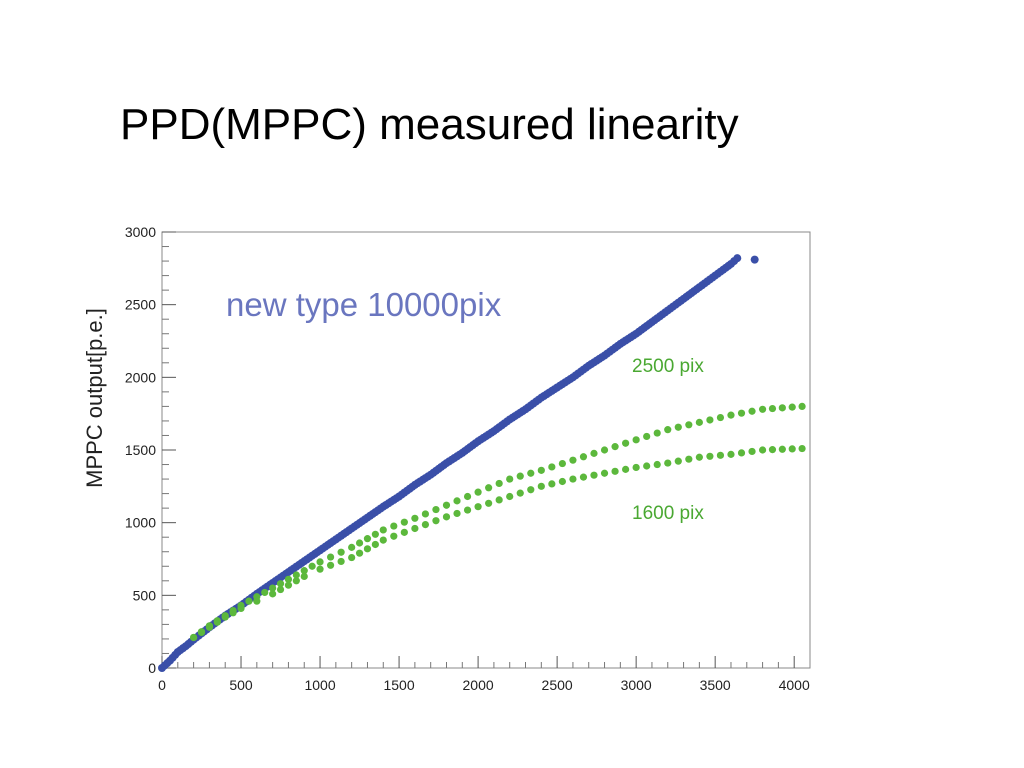 The height and width of the screenshot is (768, 1024). Describe the element at coordinates (140, 450) in the screenshot. I see `y-tick-label: 1500` at that location.